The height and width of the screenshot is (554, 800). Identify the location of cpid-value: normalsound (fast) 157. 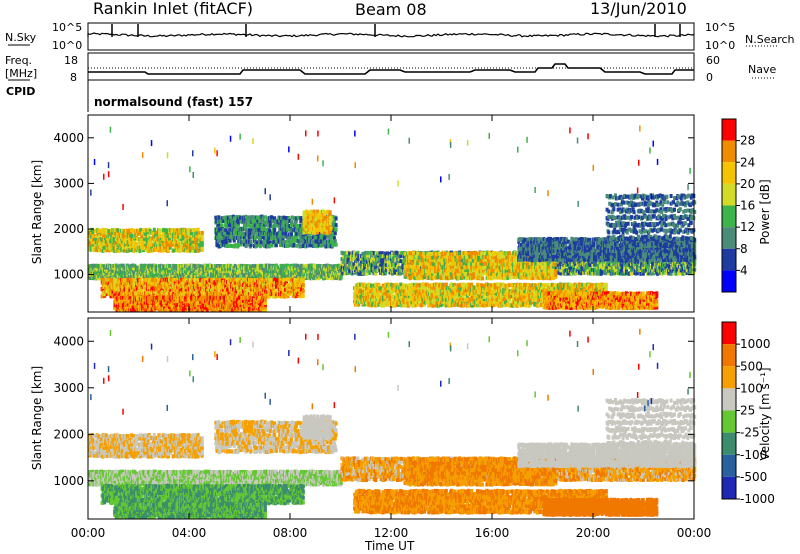
(173, 102).